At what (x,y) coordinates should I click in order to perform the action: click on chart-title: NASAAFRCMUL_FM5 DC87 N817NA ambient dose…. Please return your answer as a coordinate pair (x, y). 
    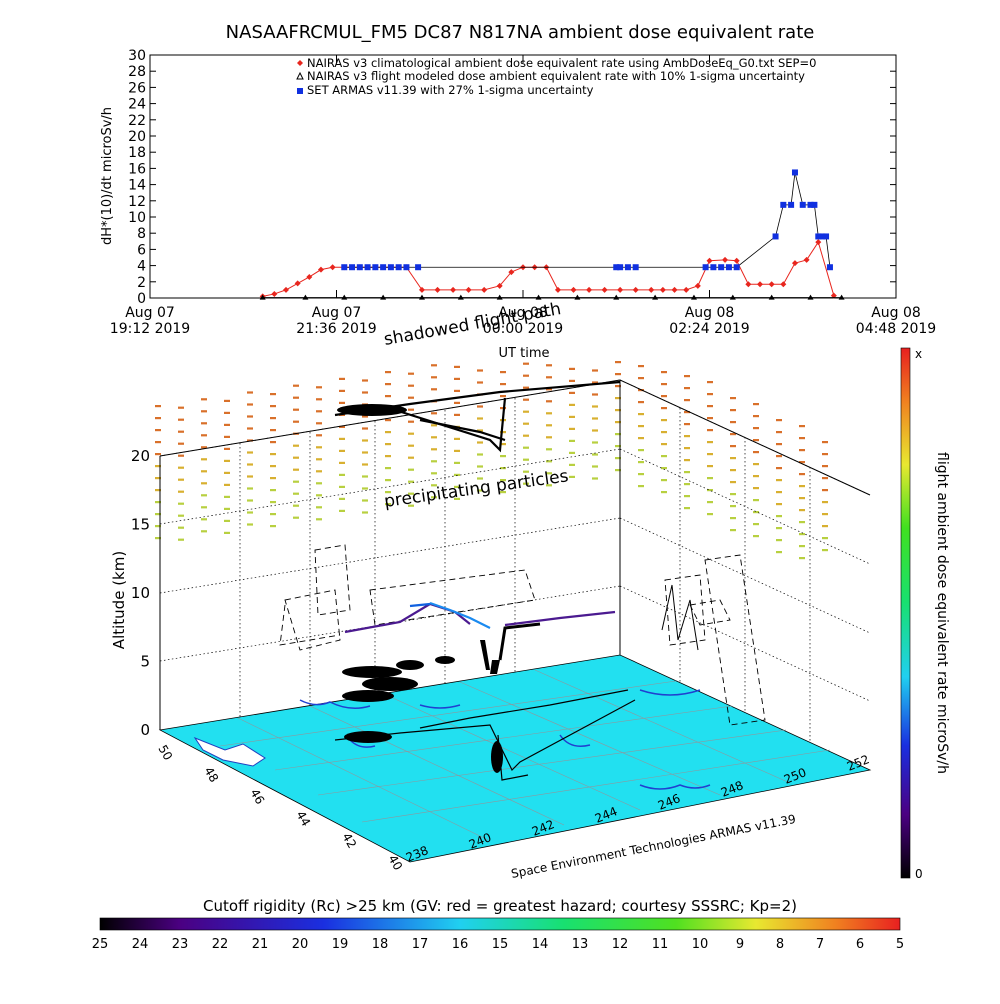
    Looking at the image, I should click on (520, 32).